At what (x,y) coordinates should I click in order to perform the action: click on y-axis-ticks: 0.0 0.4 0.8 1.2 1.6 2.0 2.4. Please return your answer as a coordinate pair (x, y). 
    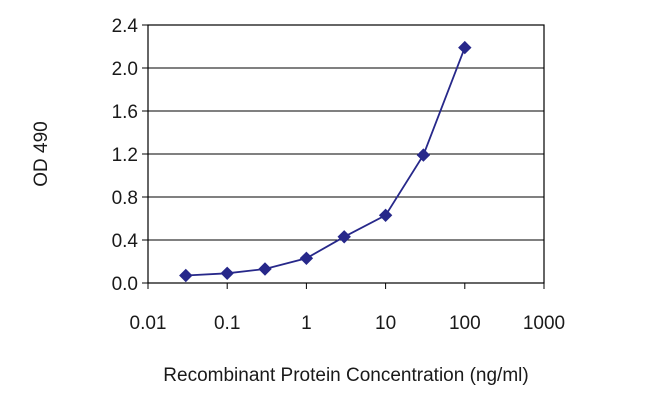
    Looking at the image, I should click on (130, 155).